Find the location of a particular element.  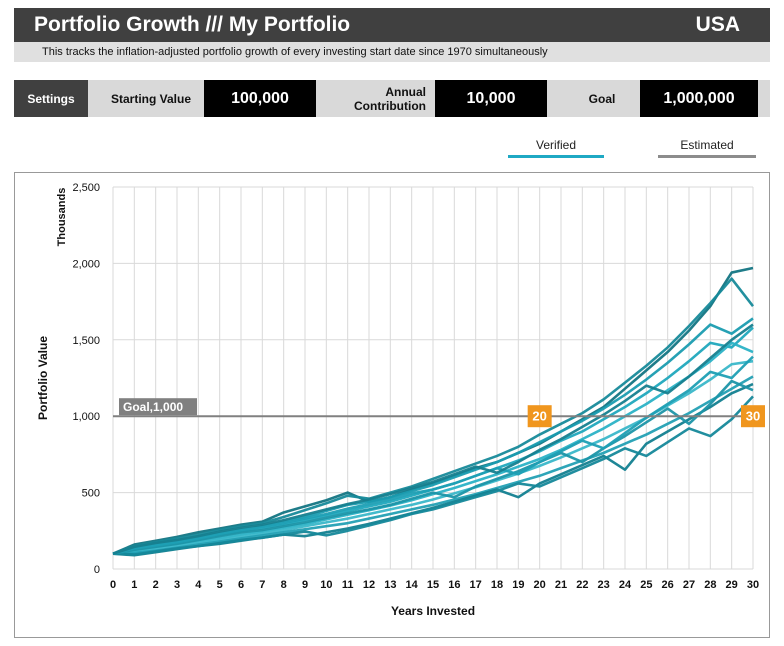

legend-estimated: Estimated is located at coordinates (707, 148).